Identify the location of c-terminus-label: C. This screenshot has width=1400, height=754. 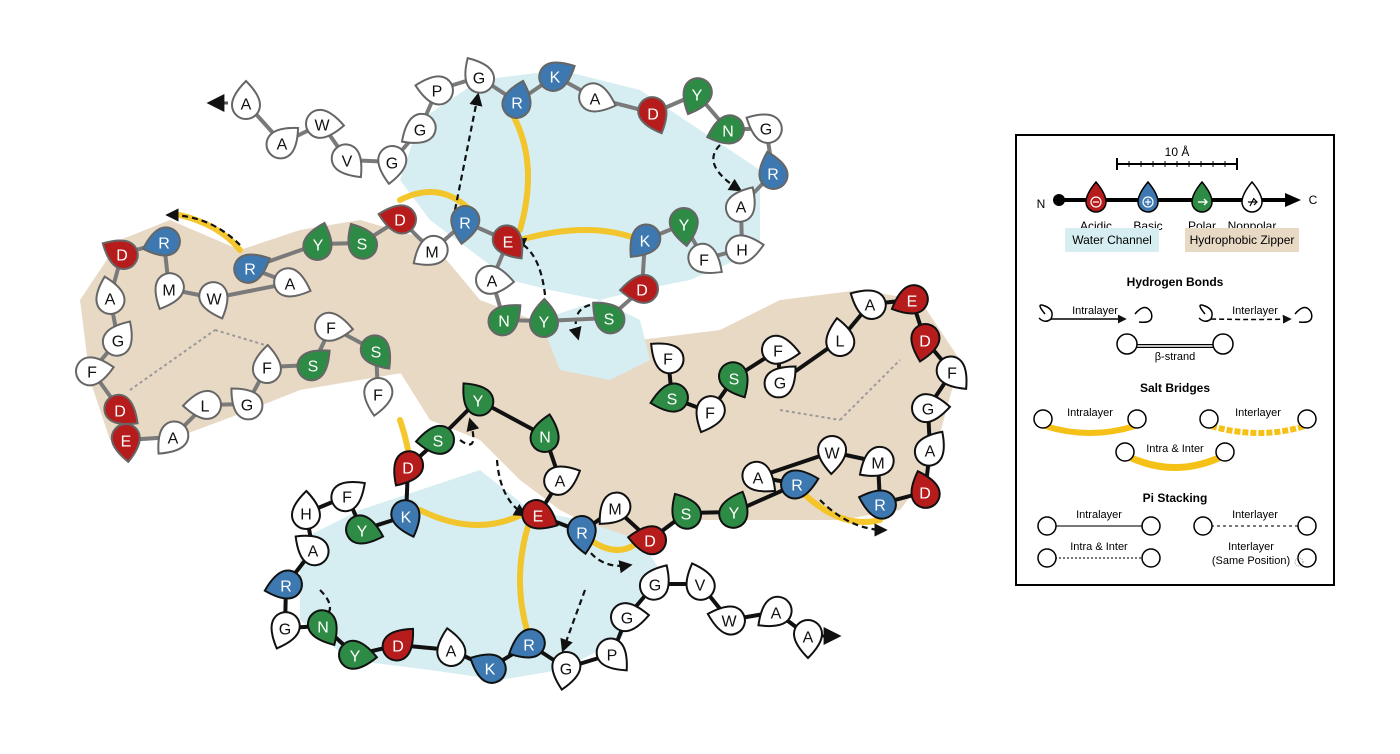
(1313, 200).